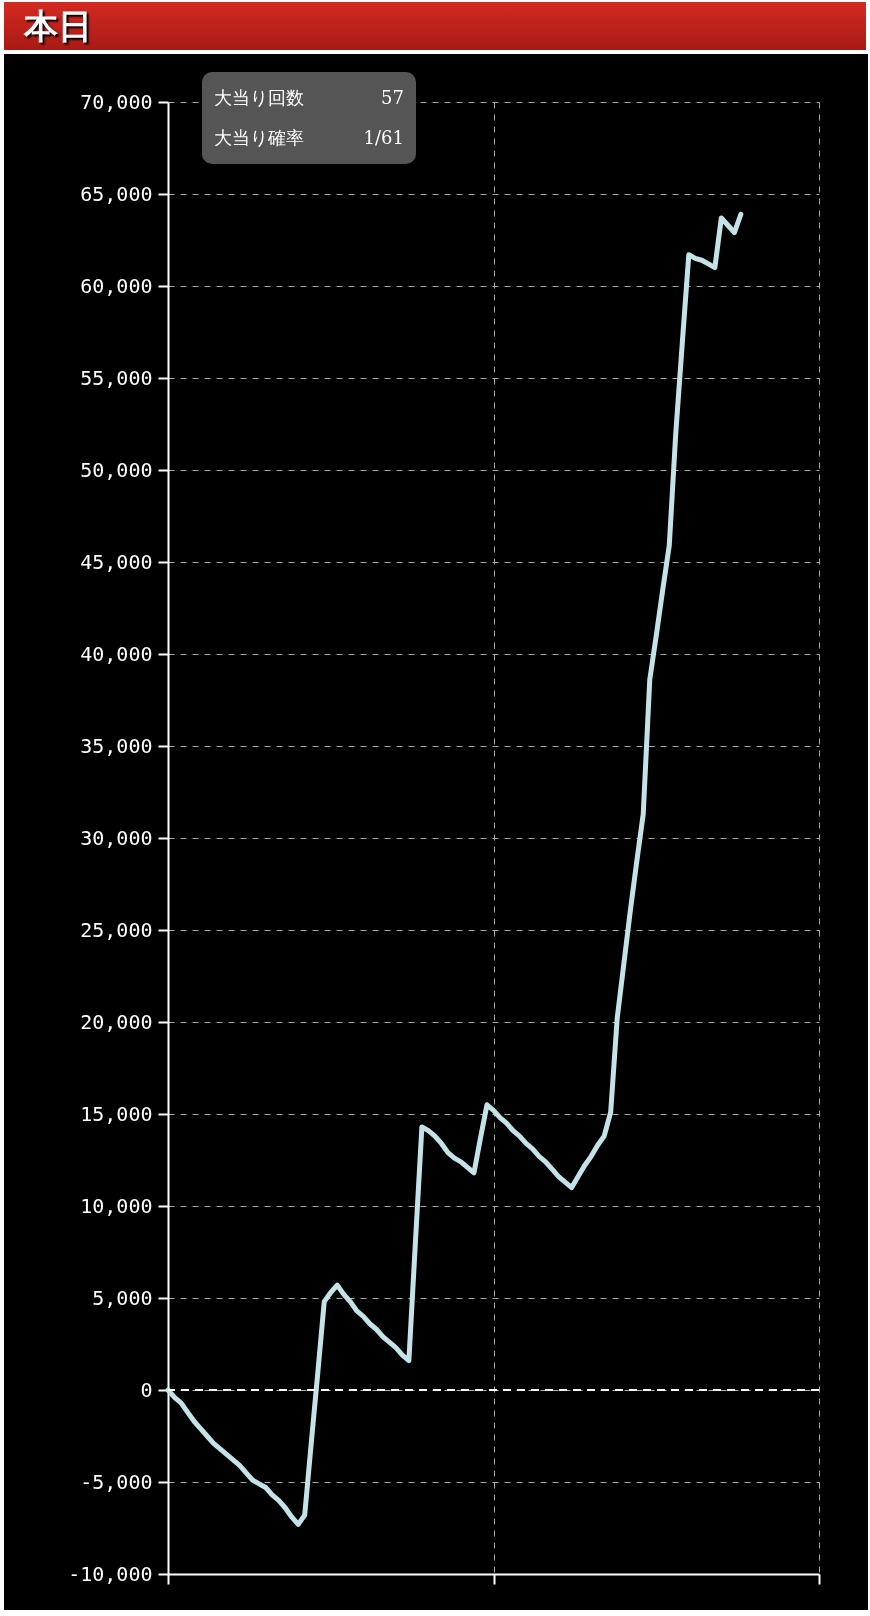 This screenshot has height=1616, width=870. I want to click on y-tick-label: 10,000, so click(116, 1205).